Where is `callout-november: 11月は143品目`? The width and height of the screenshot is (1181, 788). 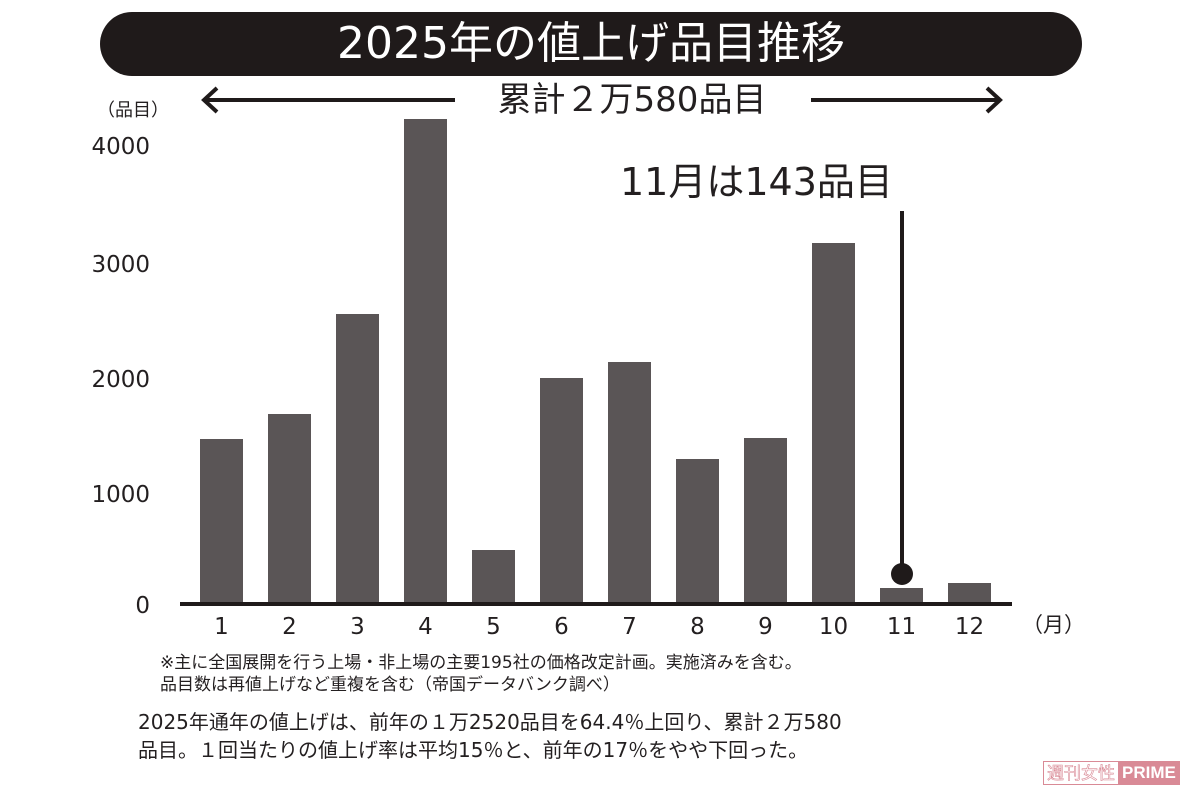
callout-november: 11月は143品目 is located at coordinates (756, 182).